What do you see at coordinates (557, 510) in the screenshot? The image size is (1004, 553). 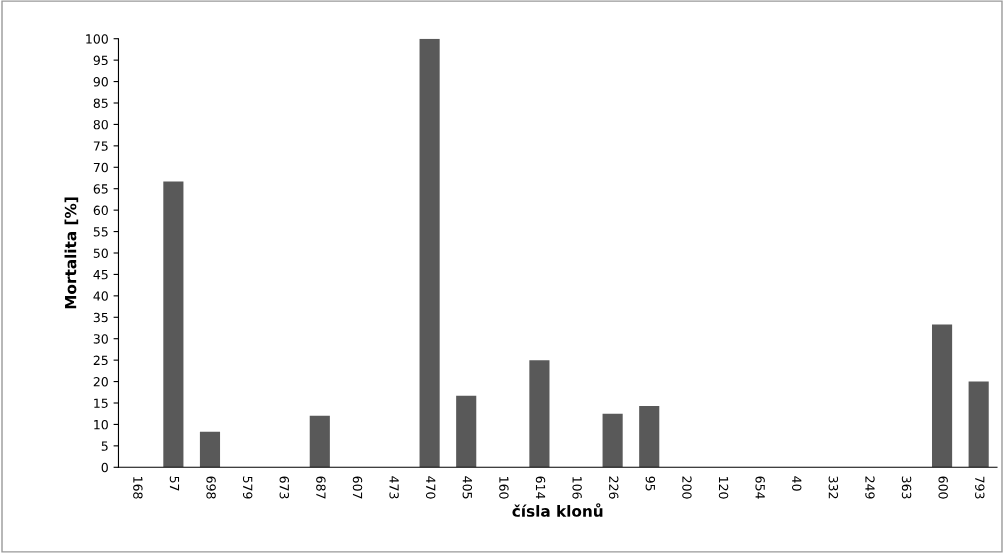 I see `x-axis-title: čísla klonů` at bounding box center [557, 510].